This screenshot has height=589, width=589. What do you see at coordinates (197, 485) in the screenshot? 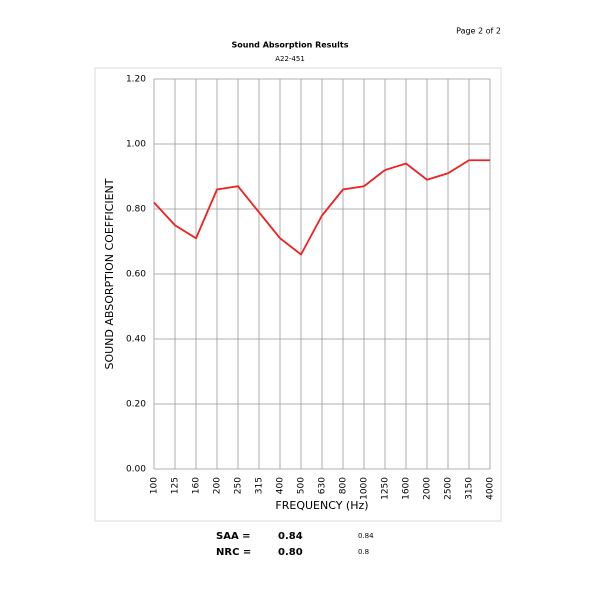
I see `x-tick-label: 160` at bounding box center [197, 485].